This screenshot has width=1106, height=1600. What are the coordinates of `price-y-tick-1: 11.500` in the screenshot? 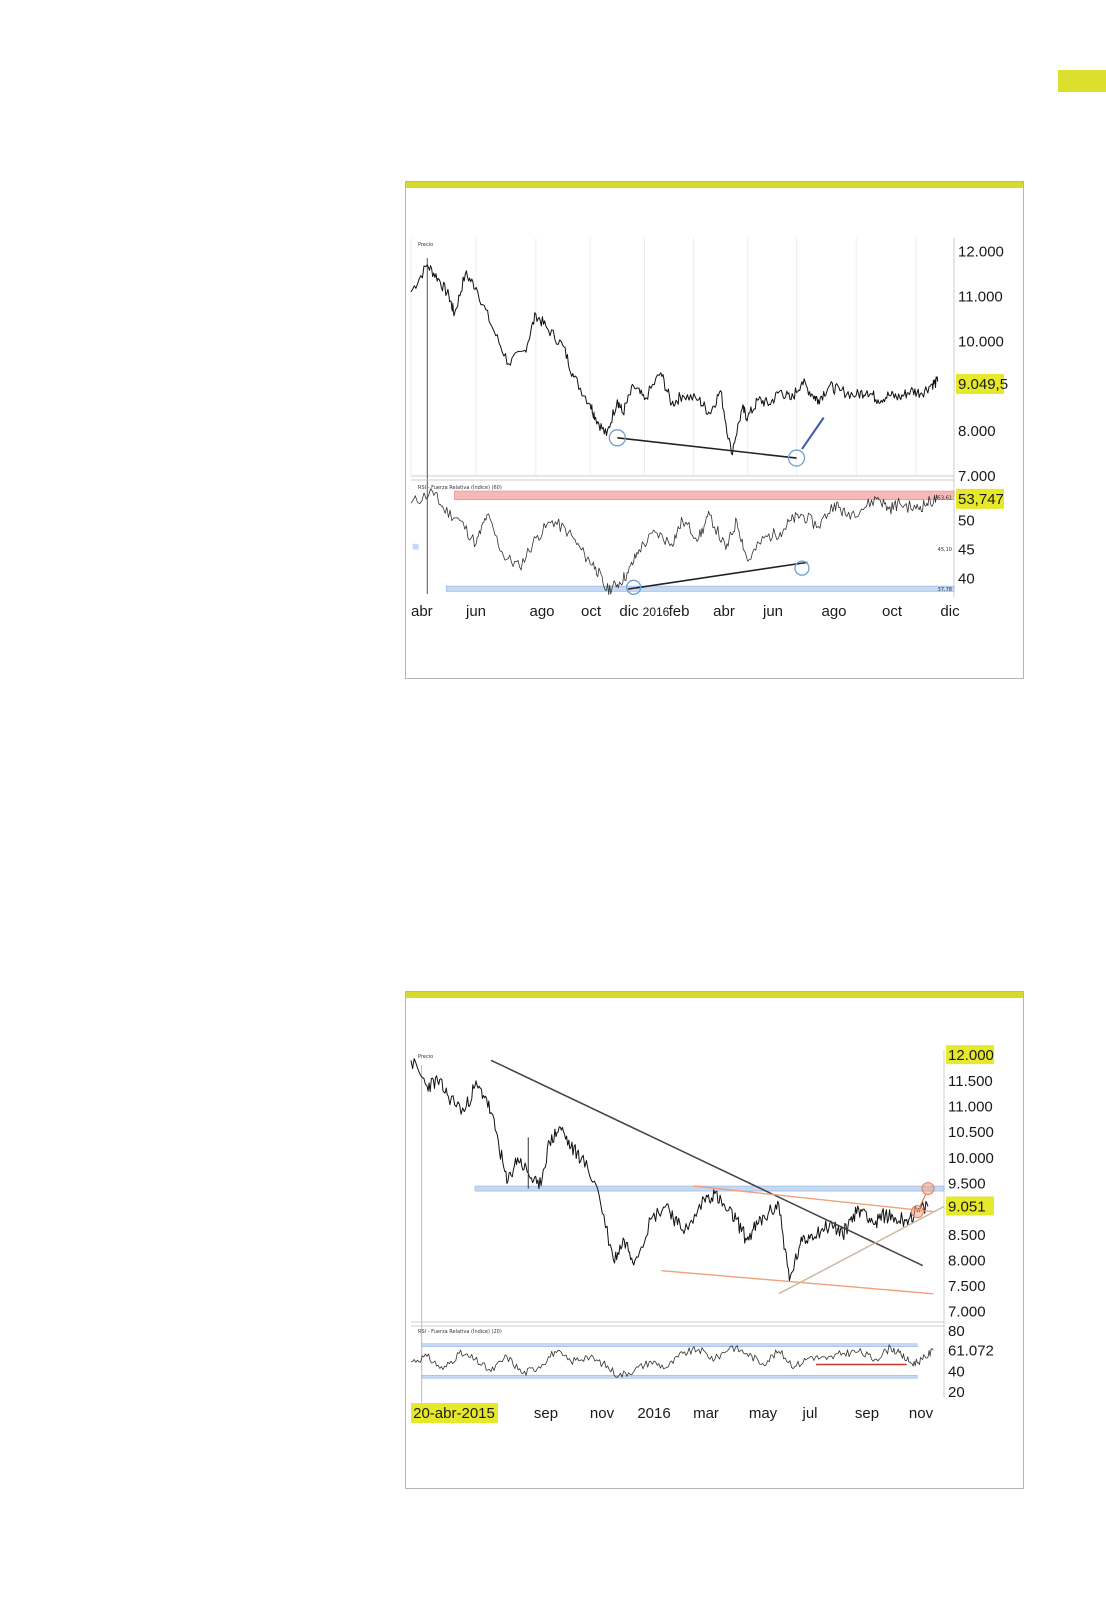 It's located at (970, 1081).